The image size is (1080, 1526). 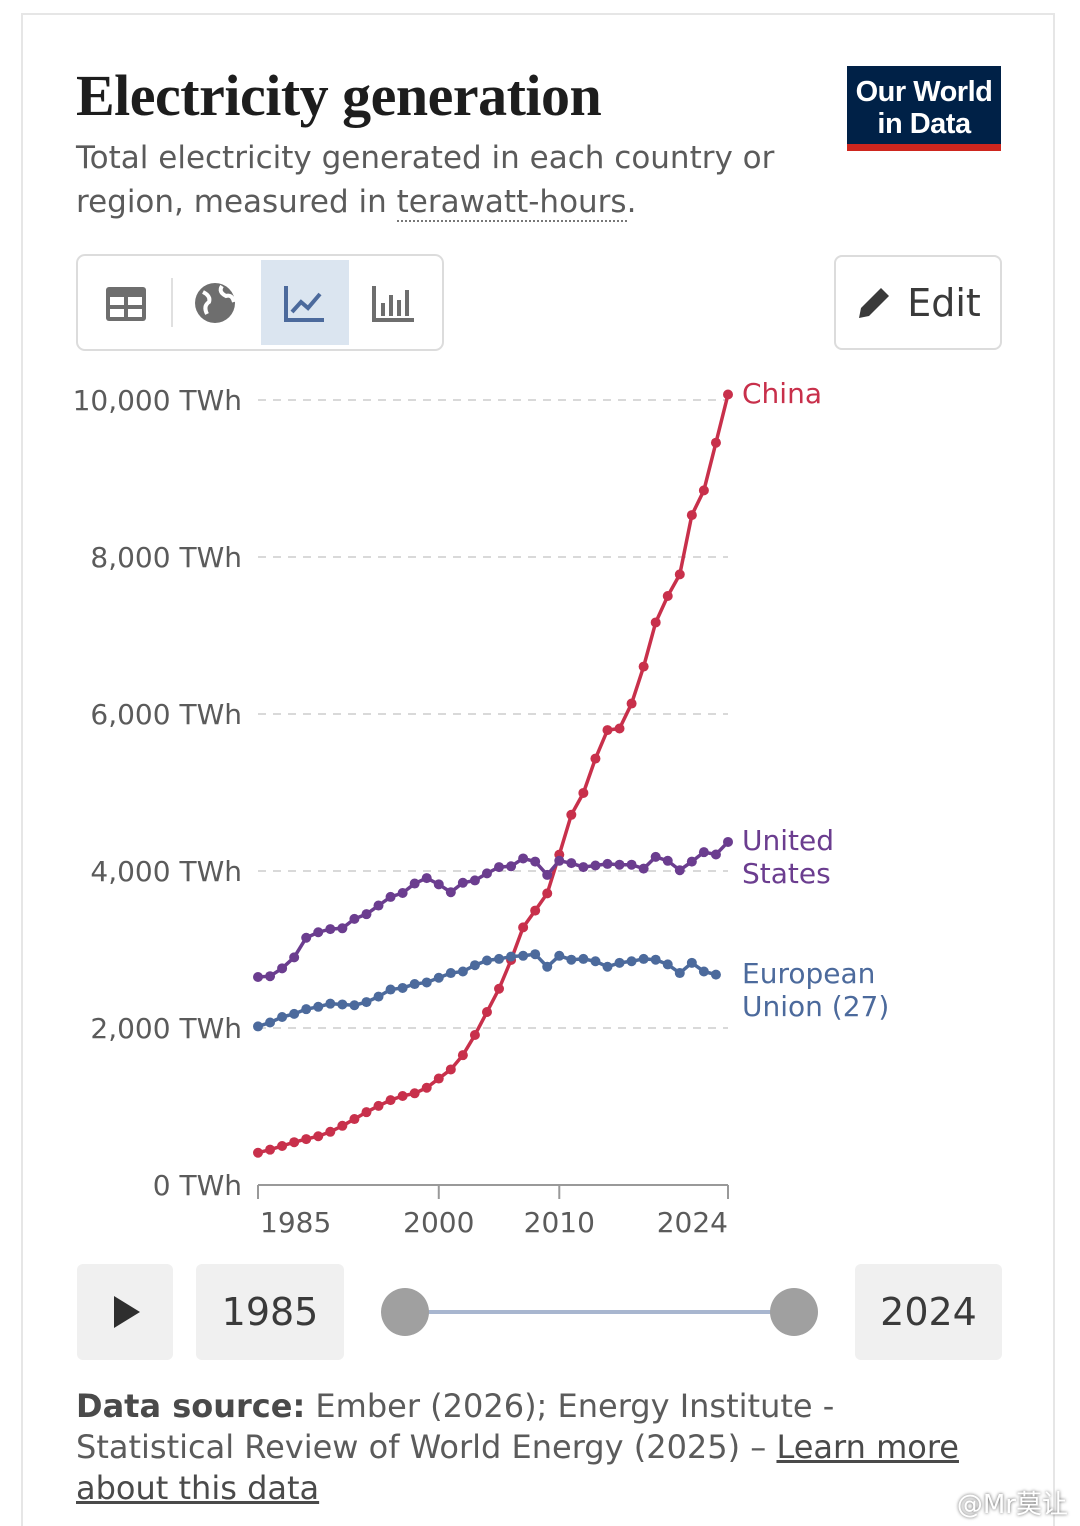 What do you see at coordinates (166, 1028) in the screenshot?
I see `y-tick-label: 2,000 TWh` at bounding box center [166, 1028].